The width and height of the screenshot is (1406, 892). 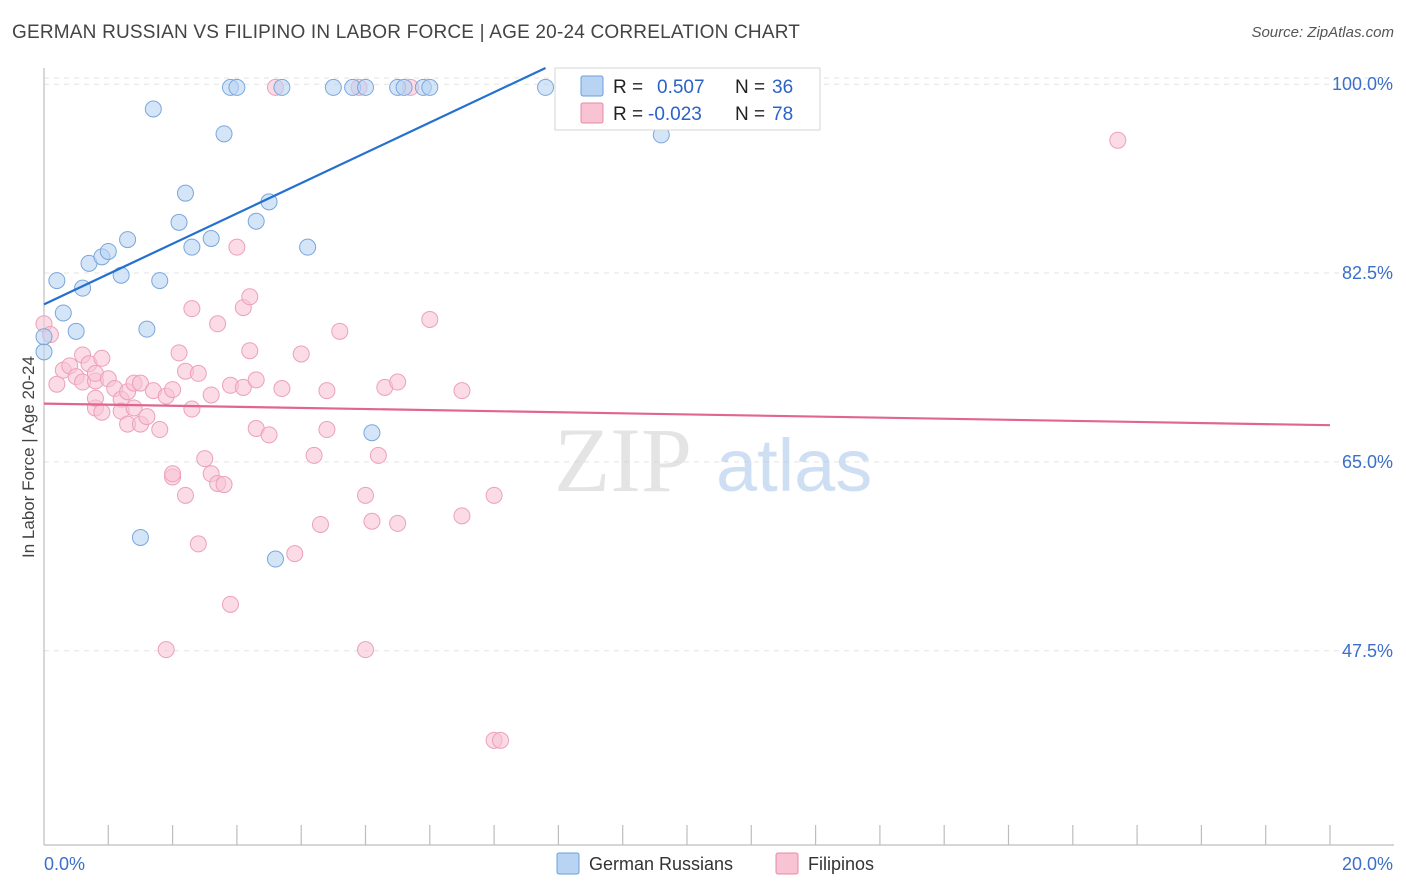 What do you see at coordinates (787, 863) in the screenshot?
I see `legend-swatch-filipinos` at bounding box center [787, 863].